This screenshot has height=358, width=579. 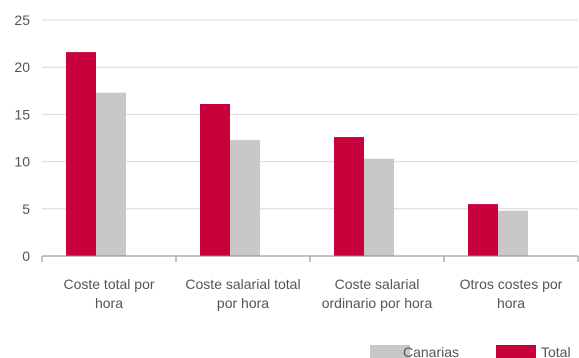 I want to click on legend-swatch-canarias, so click(x=390, y=351).